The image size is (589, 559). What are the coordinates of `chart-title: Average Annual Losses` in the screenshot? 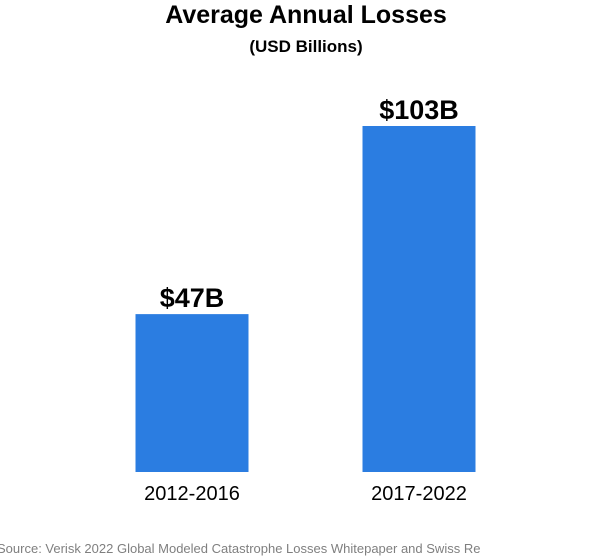 It's located at (306, 15).